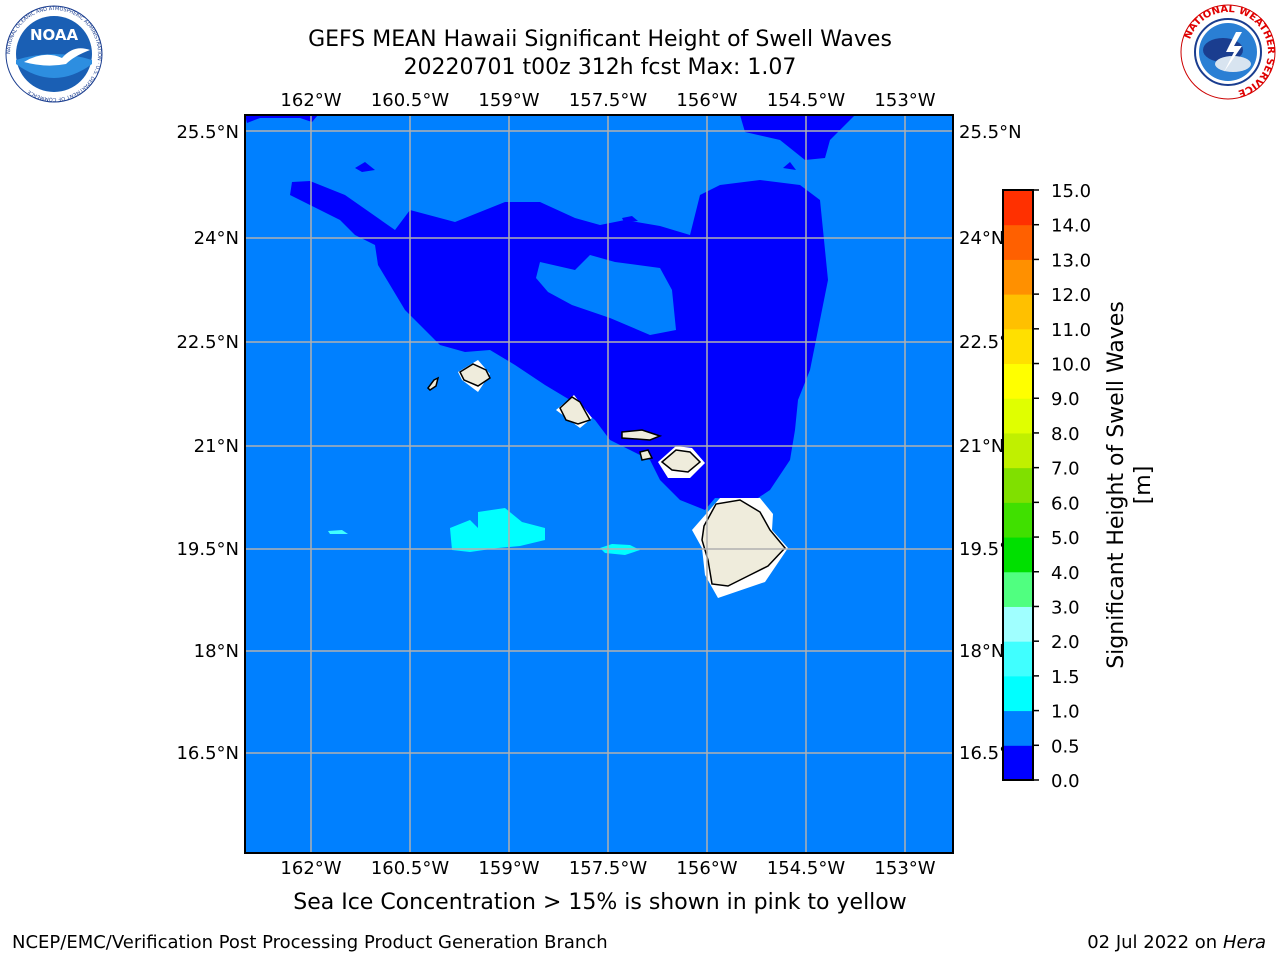 The height and width of the screenshot is (960, 1280). What do you see at coordinates (1065, 538) in the screenshot?
I see `colorbar-tick-label: 5.0` at bounding box center [1065, 538].